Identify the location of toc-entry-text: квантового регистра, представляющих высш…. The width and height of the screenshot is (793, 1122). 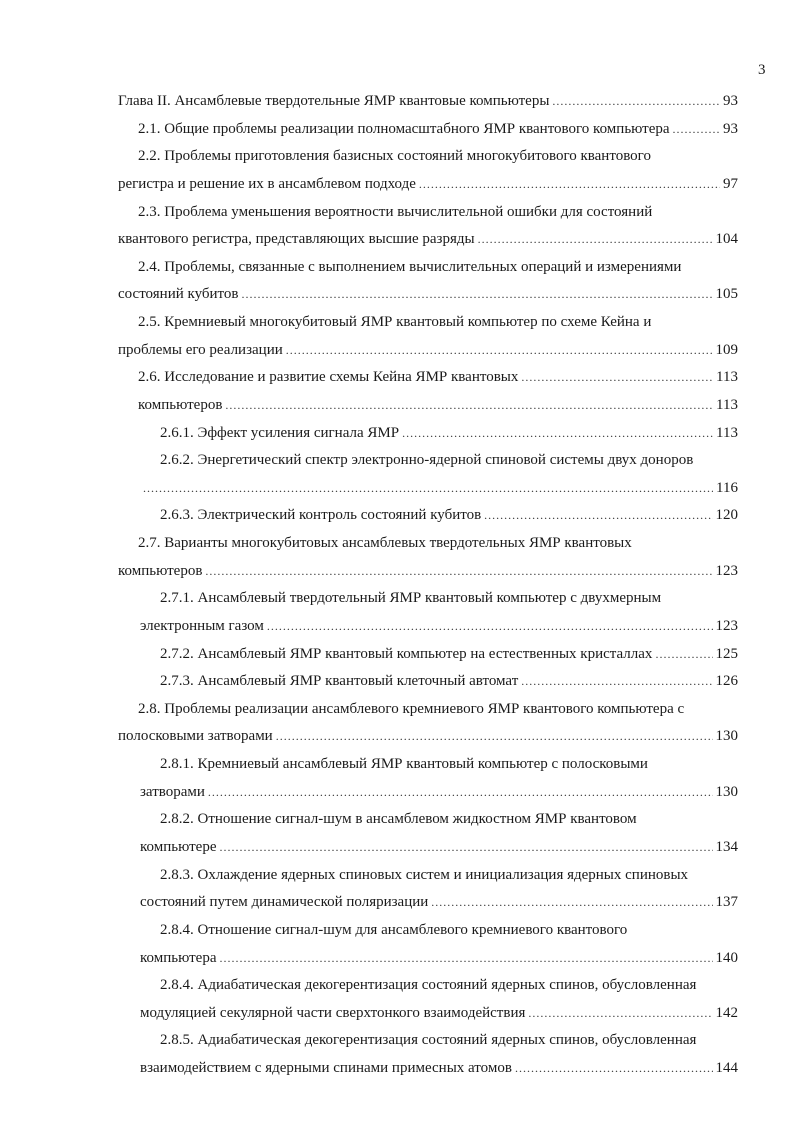
(296, 239).